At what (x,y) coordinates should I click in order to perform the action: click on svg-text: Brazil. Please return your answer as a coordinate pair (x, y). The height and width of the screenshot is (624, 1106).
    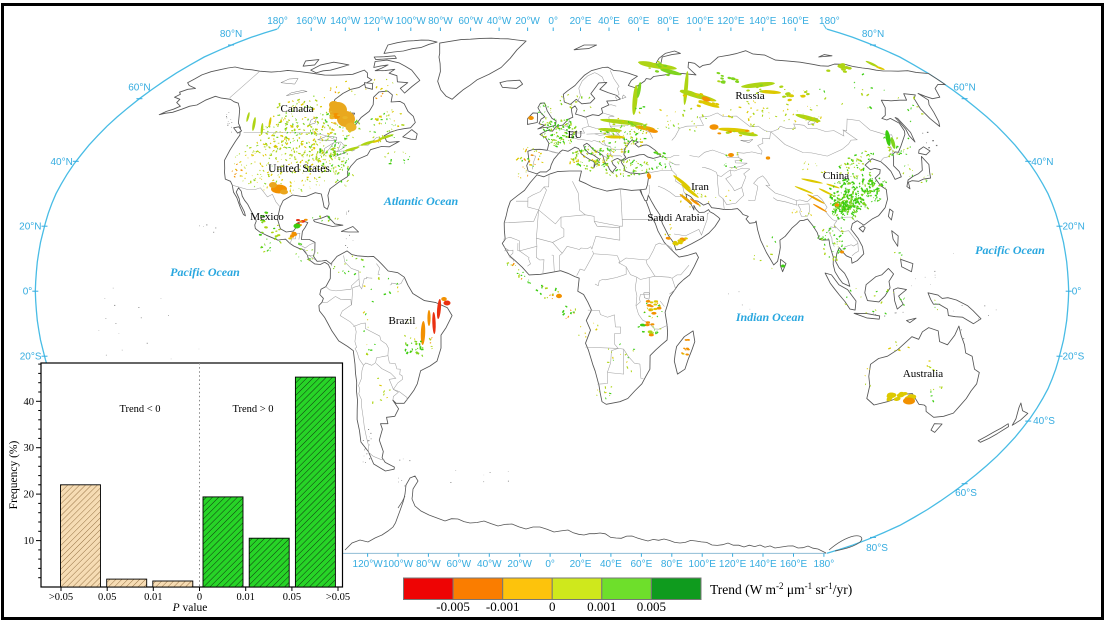
    Looking at the image, I should click on (402, 321).